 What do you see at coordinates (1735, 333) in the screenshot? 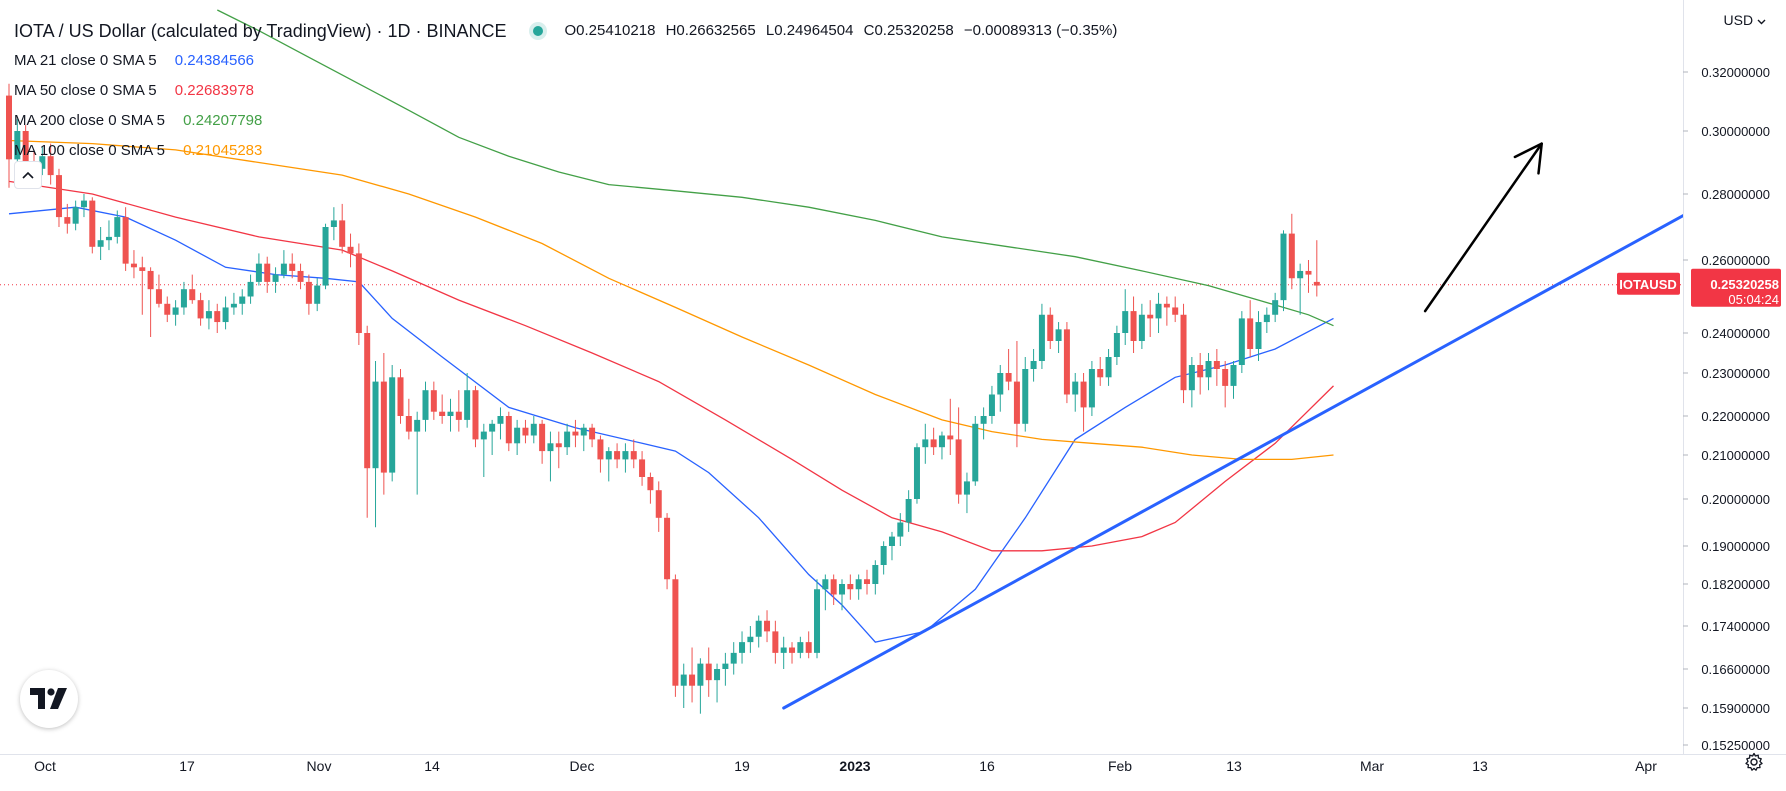
I see `y-axis-label: 0.24000000` at bounding box center [1735, 333].